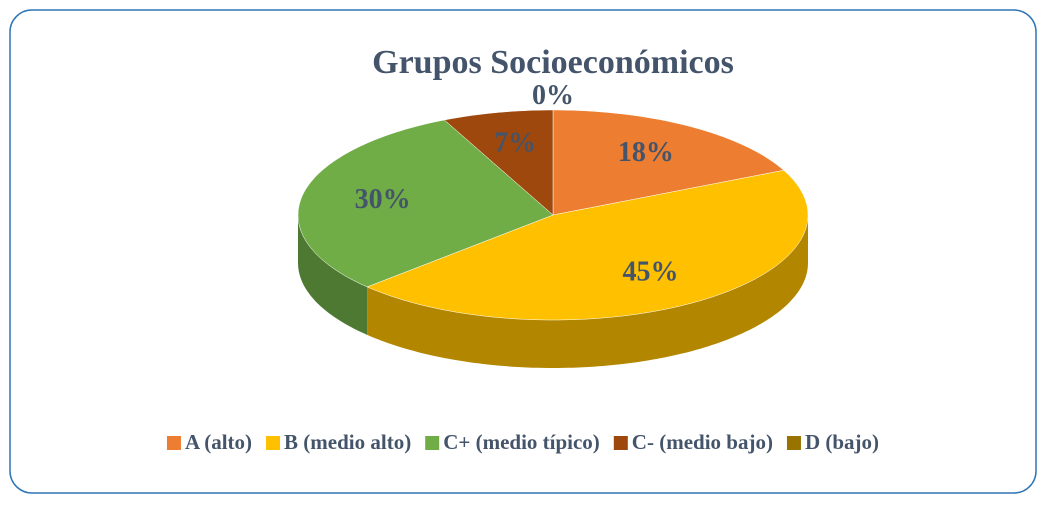 The height and width of the screenshot is (508, 1046). Describe the element at coordinates (218, 442) in the screenshot. I see `legend-label: A (alto)` at that location.